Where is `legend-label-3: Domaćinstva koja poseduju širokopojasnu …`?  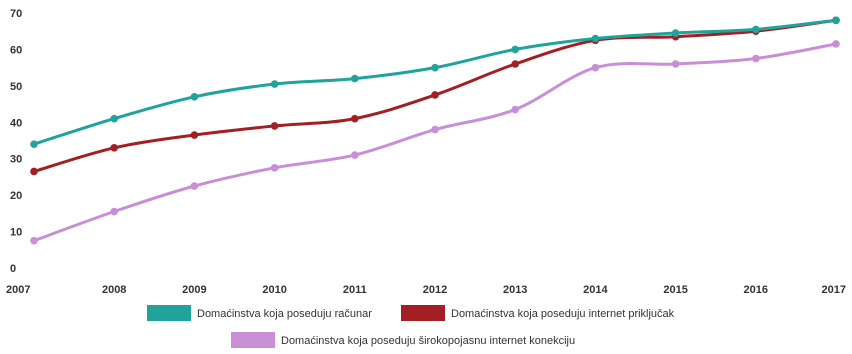 legend-label-3: Domaćinstva koja poseduju širokopojasnu … is located at coordinates (428, 341).